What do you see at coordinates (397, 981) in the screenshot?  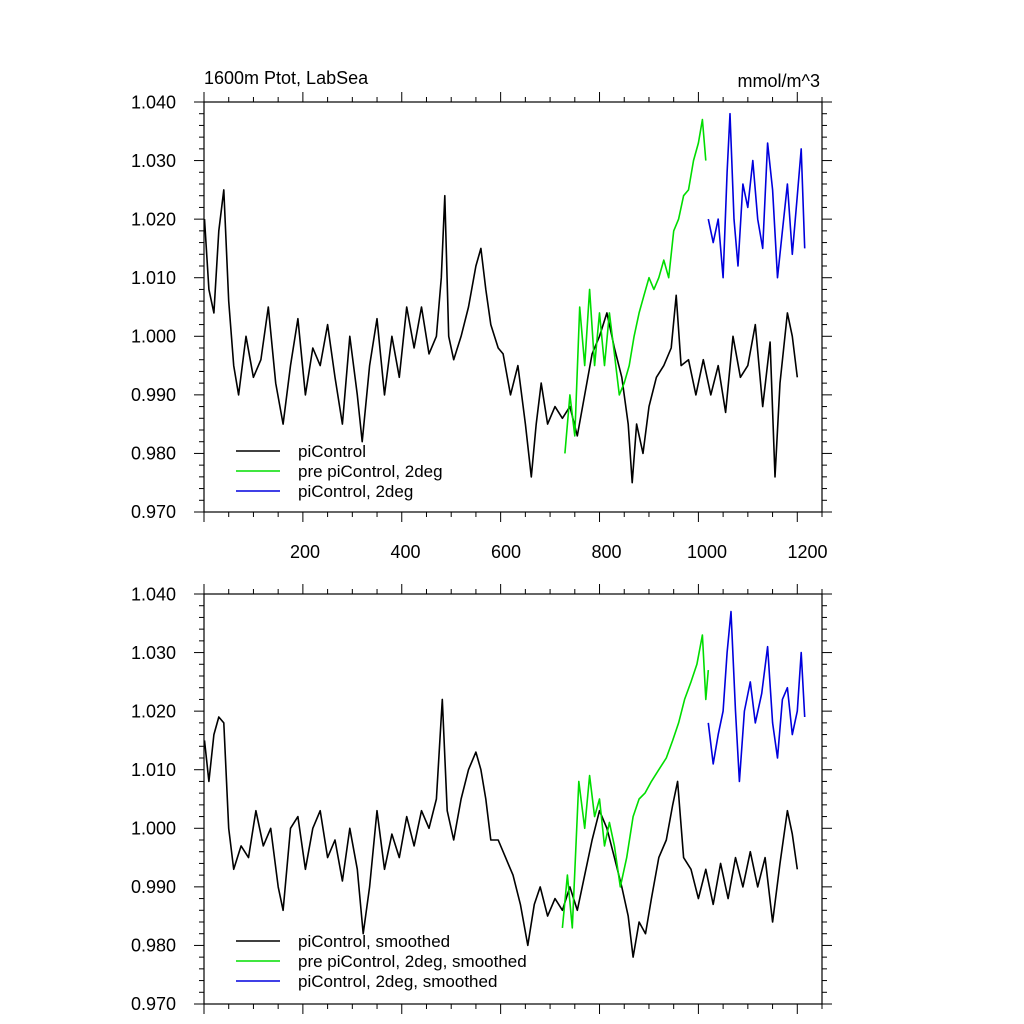 I see `legend-label: piControl, 2deg, smoothed` at bounding box center [397, 981].